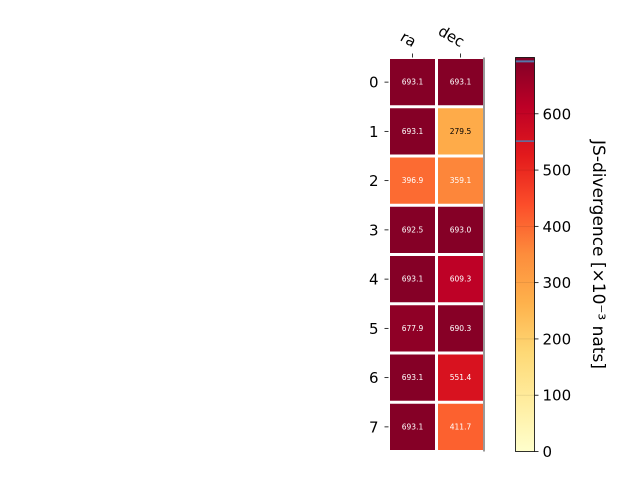  What do you see at coordinates (374, 83) in the screenshot?
I see `row-label: 0` at bounding box center [374, 83].